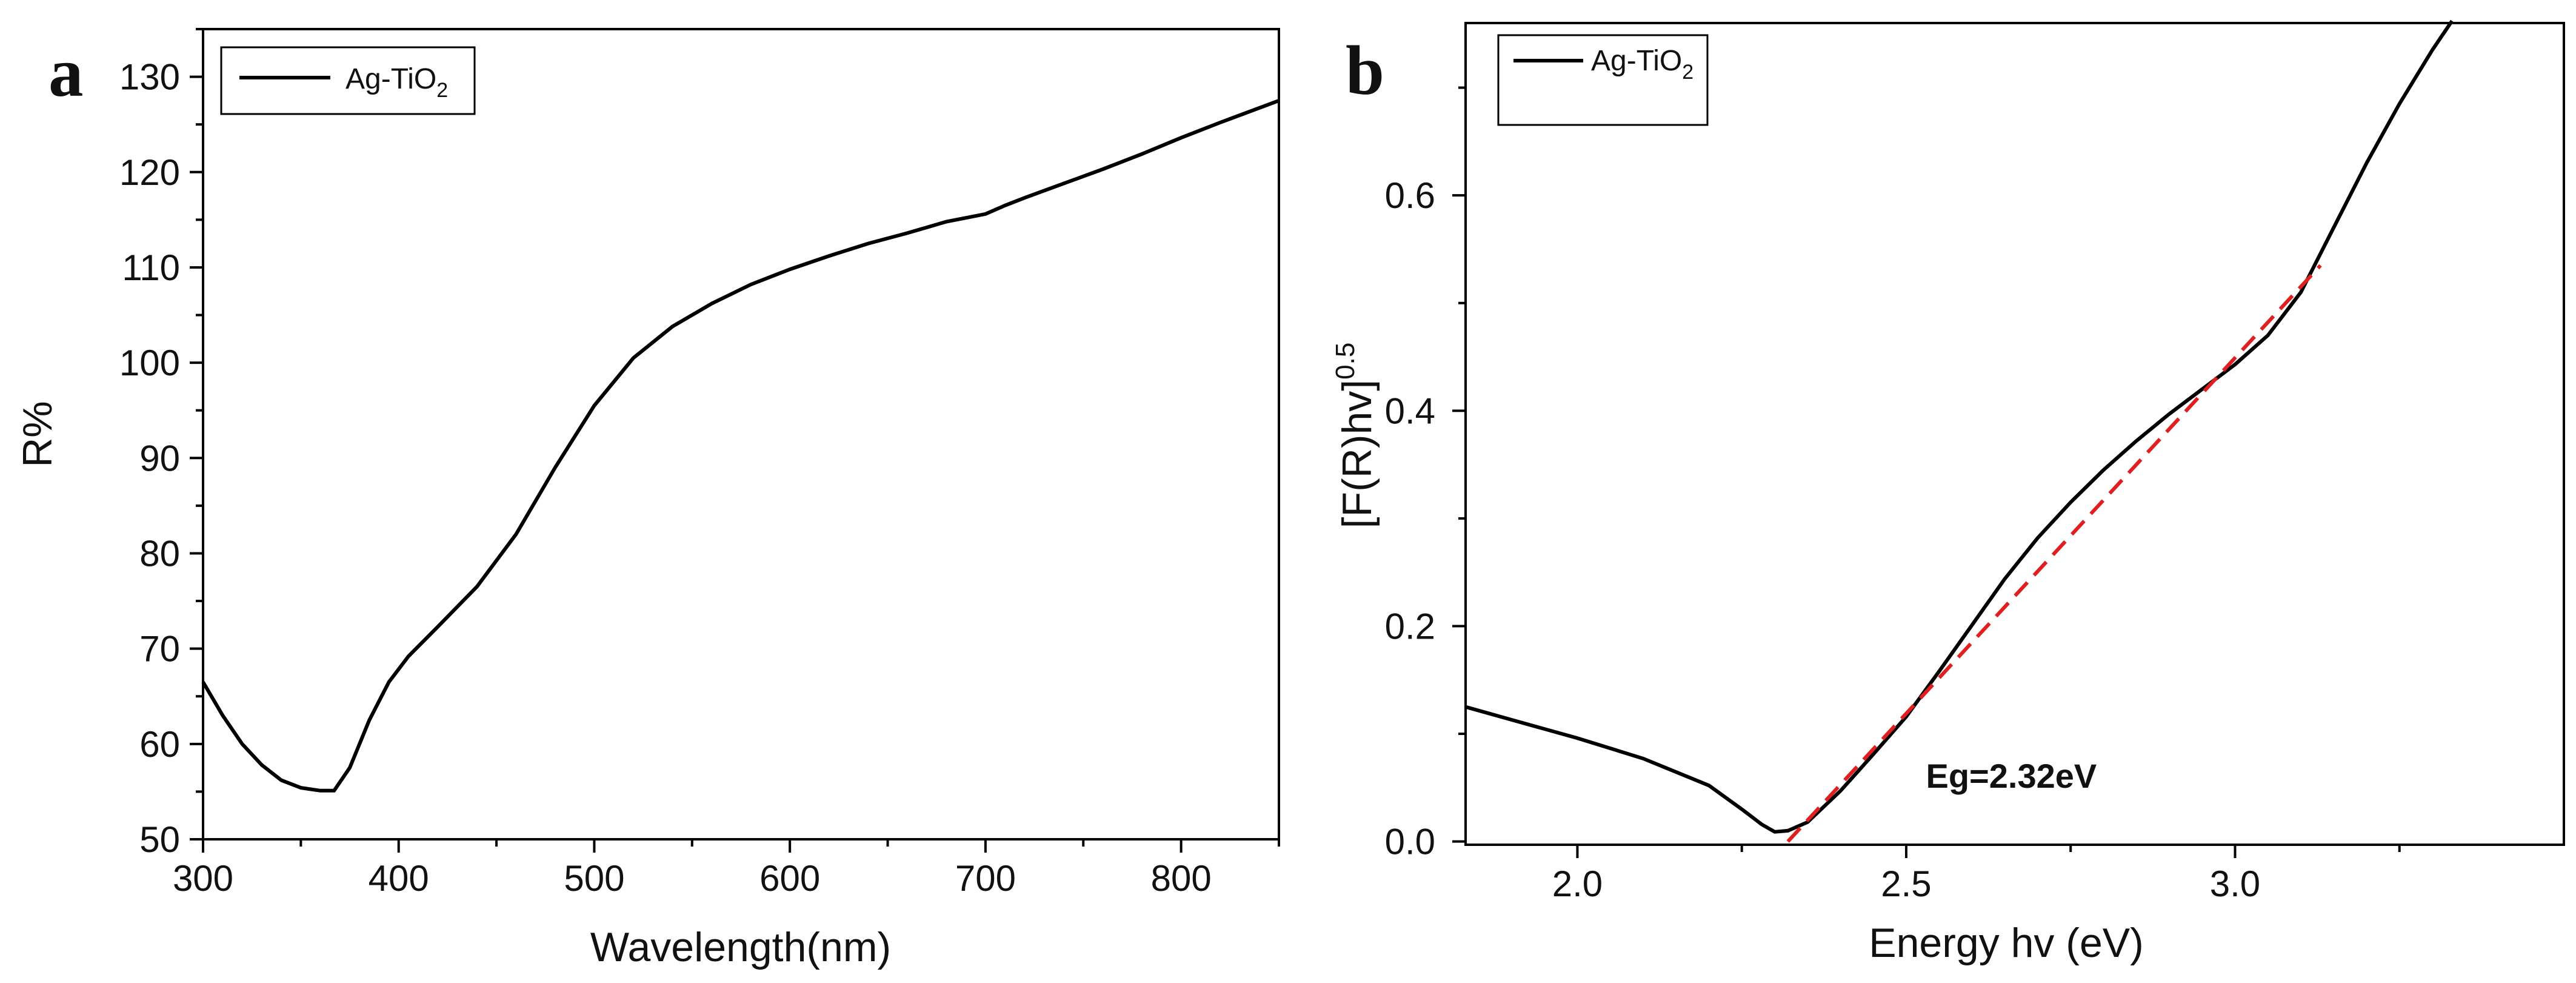 This screenshot has height=983, width=2576. Describe the element at coordinates (594, 879) in the screenshot. I see `panel-a-x-tick-label: 500` at that location.